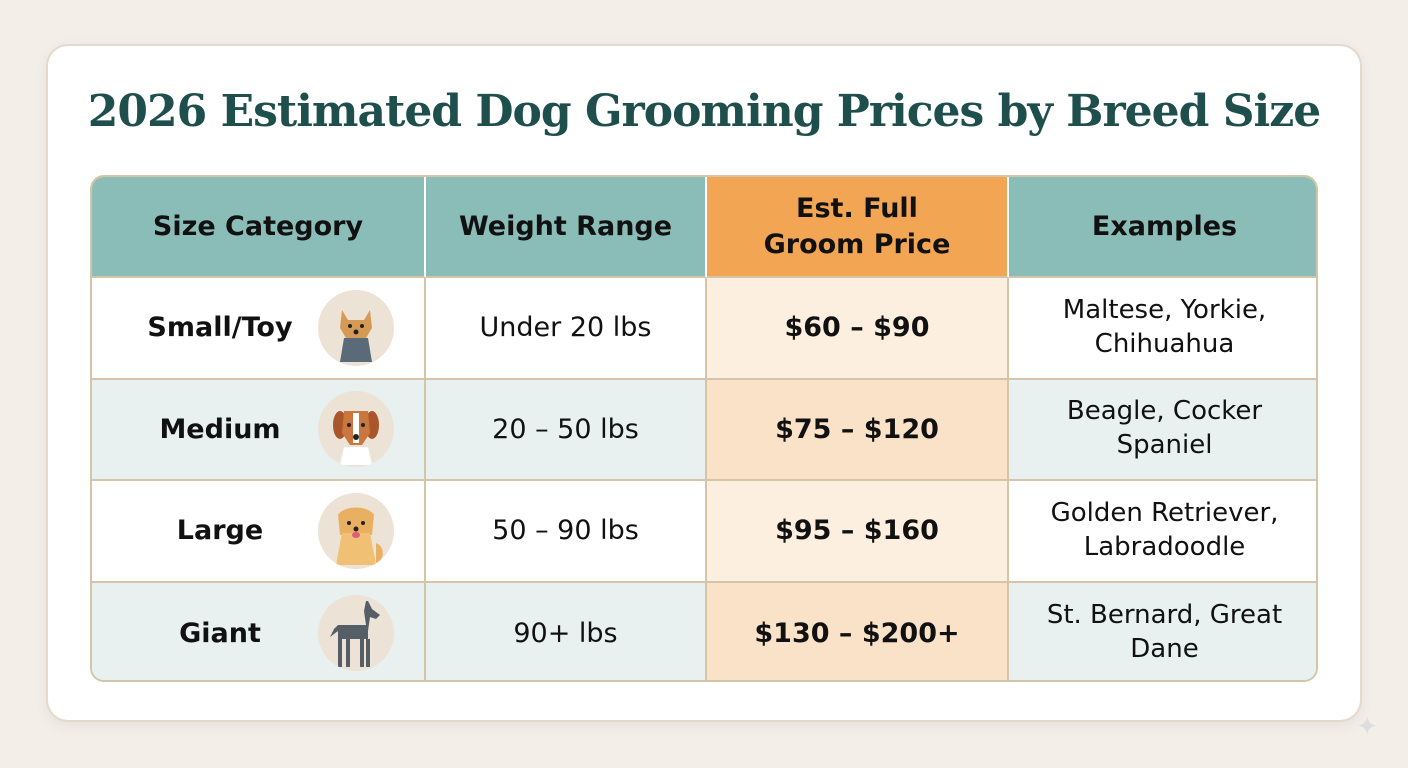  I want to click on great-dane-icon, so click(356, 633).